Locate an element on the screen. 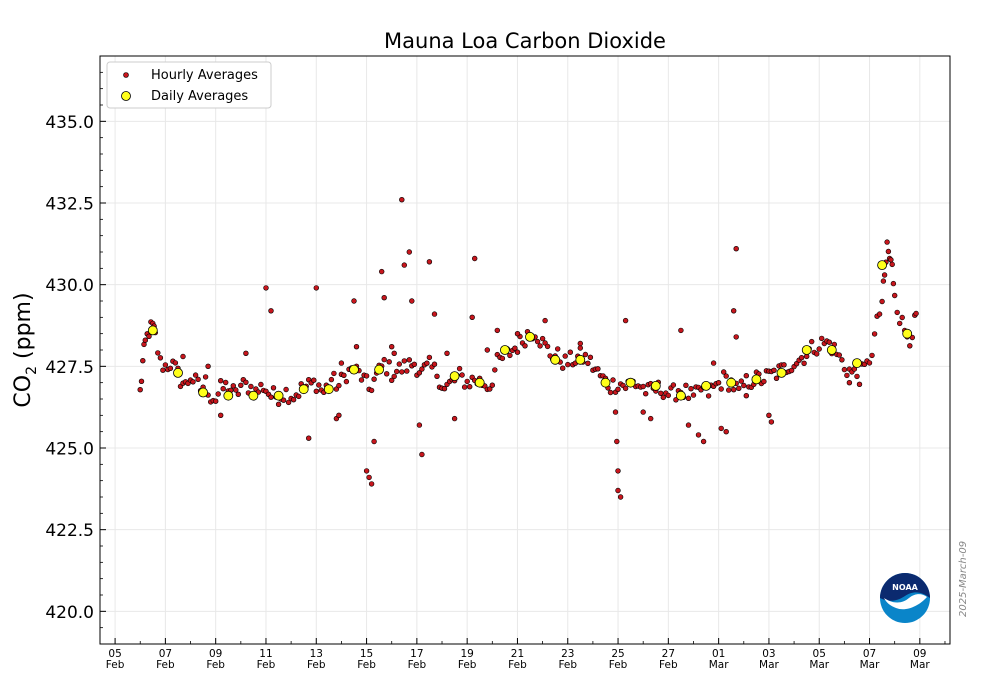  legend-marker-daily is located at coordinates (126, 96).